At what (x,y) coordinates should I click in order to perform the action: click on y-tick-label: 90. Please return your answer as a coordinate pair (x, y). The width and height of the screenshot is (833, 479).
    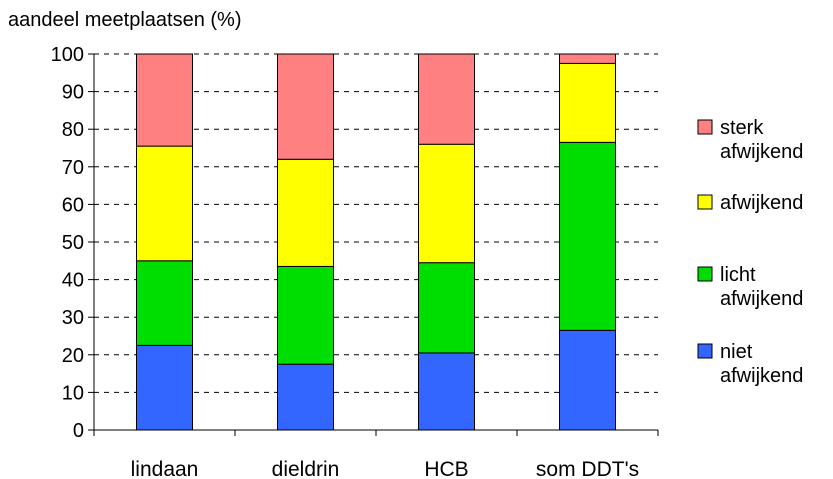
    Looking at the image, I should click on (73, 93).